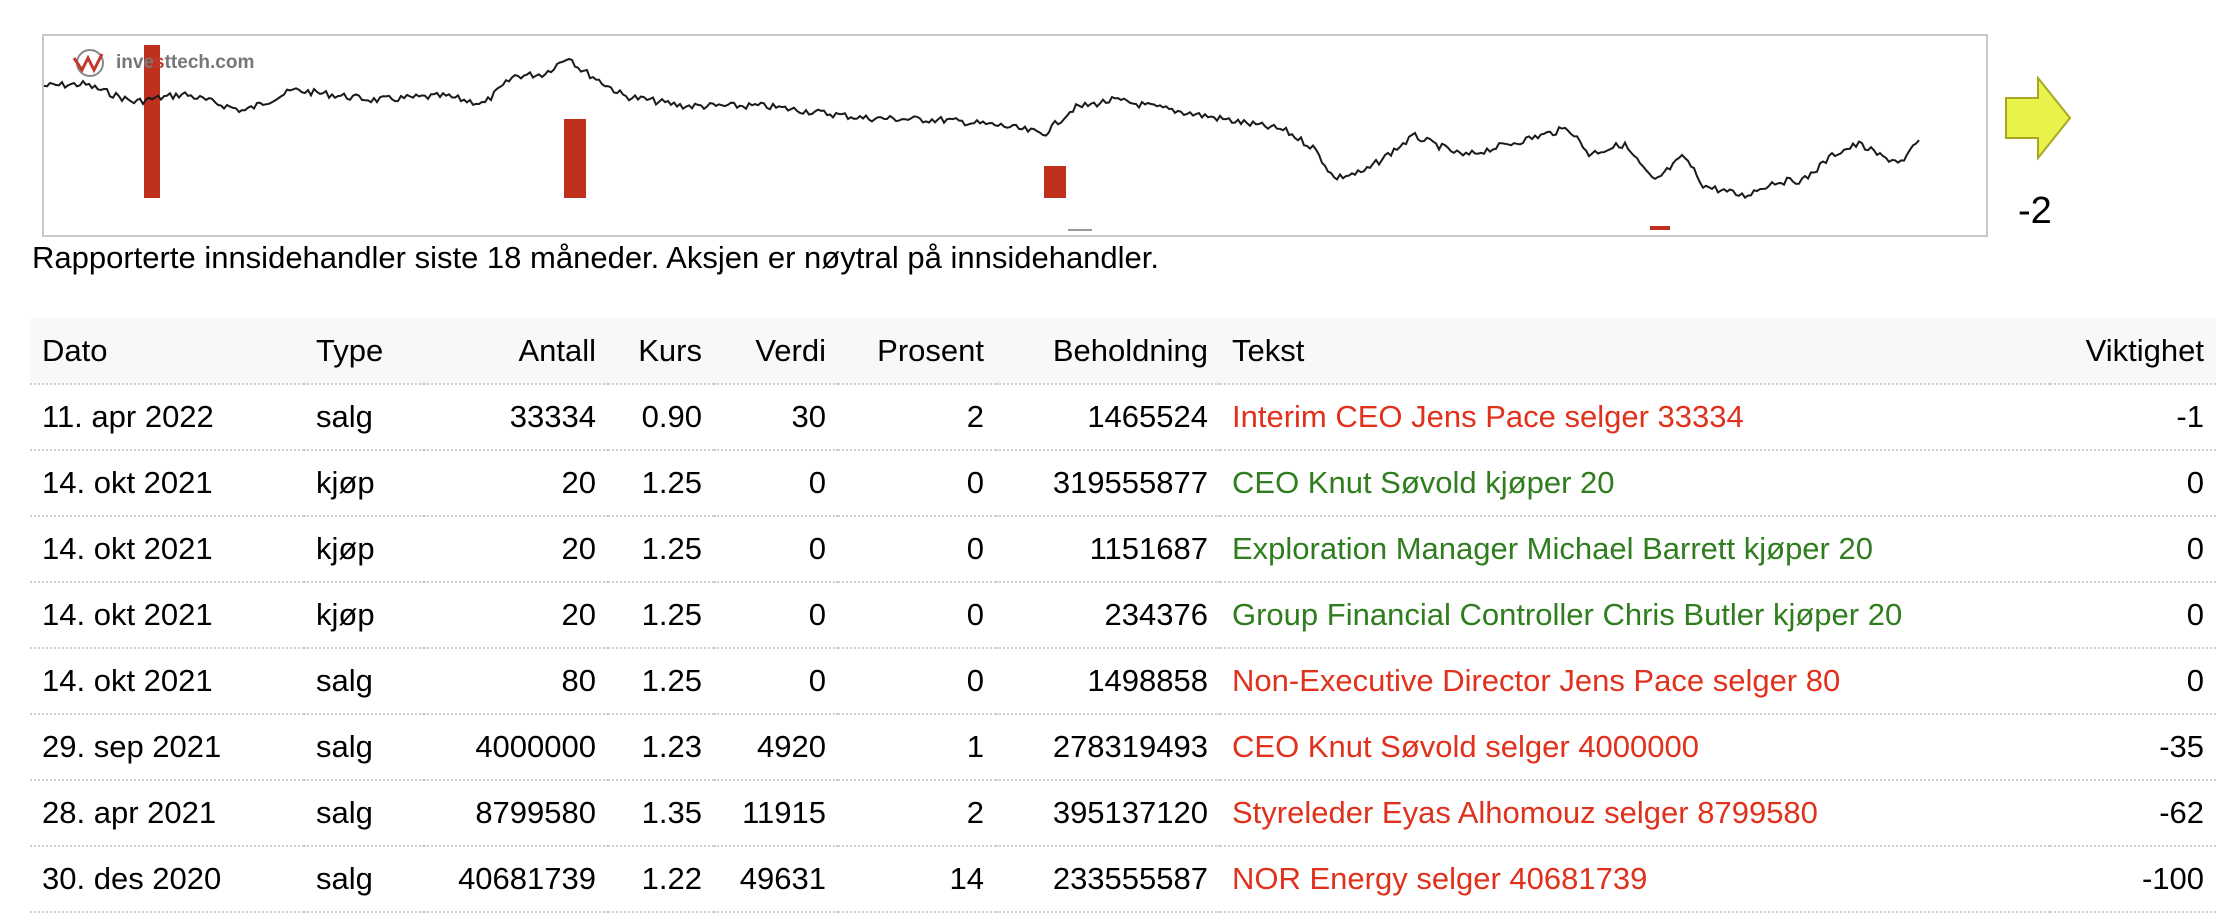 The width and height of the screenshot is (2220, 916). I want to click on cell-dato: 29. sep 2021, so click(167, 746).